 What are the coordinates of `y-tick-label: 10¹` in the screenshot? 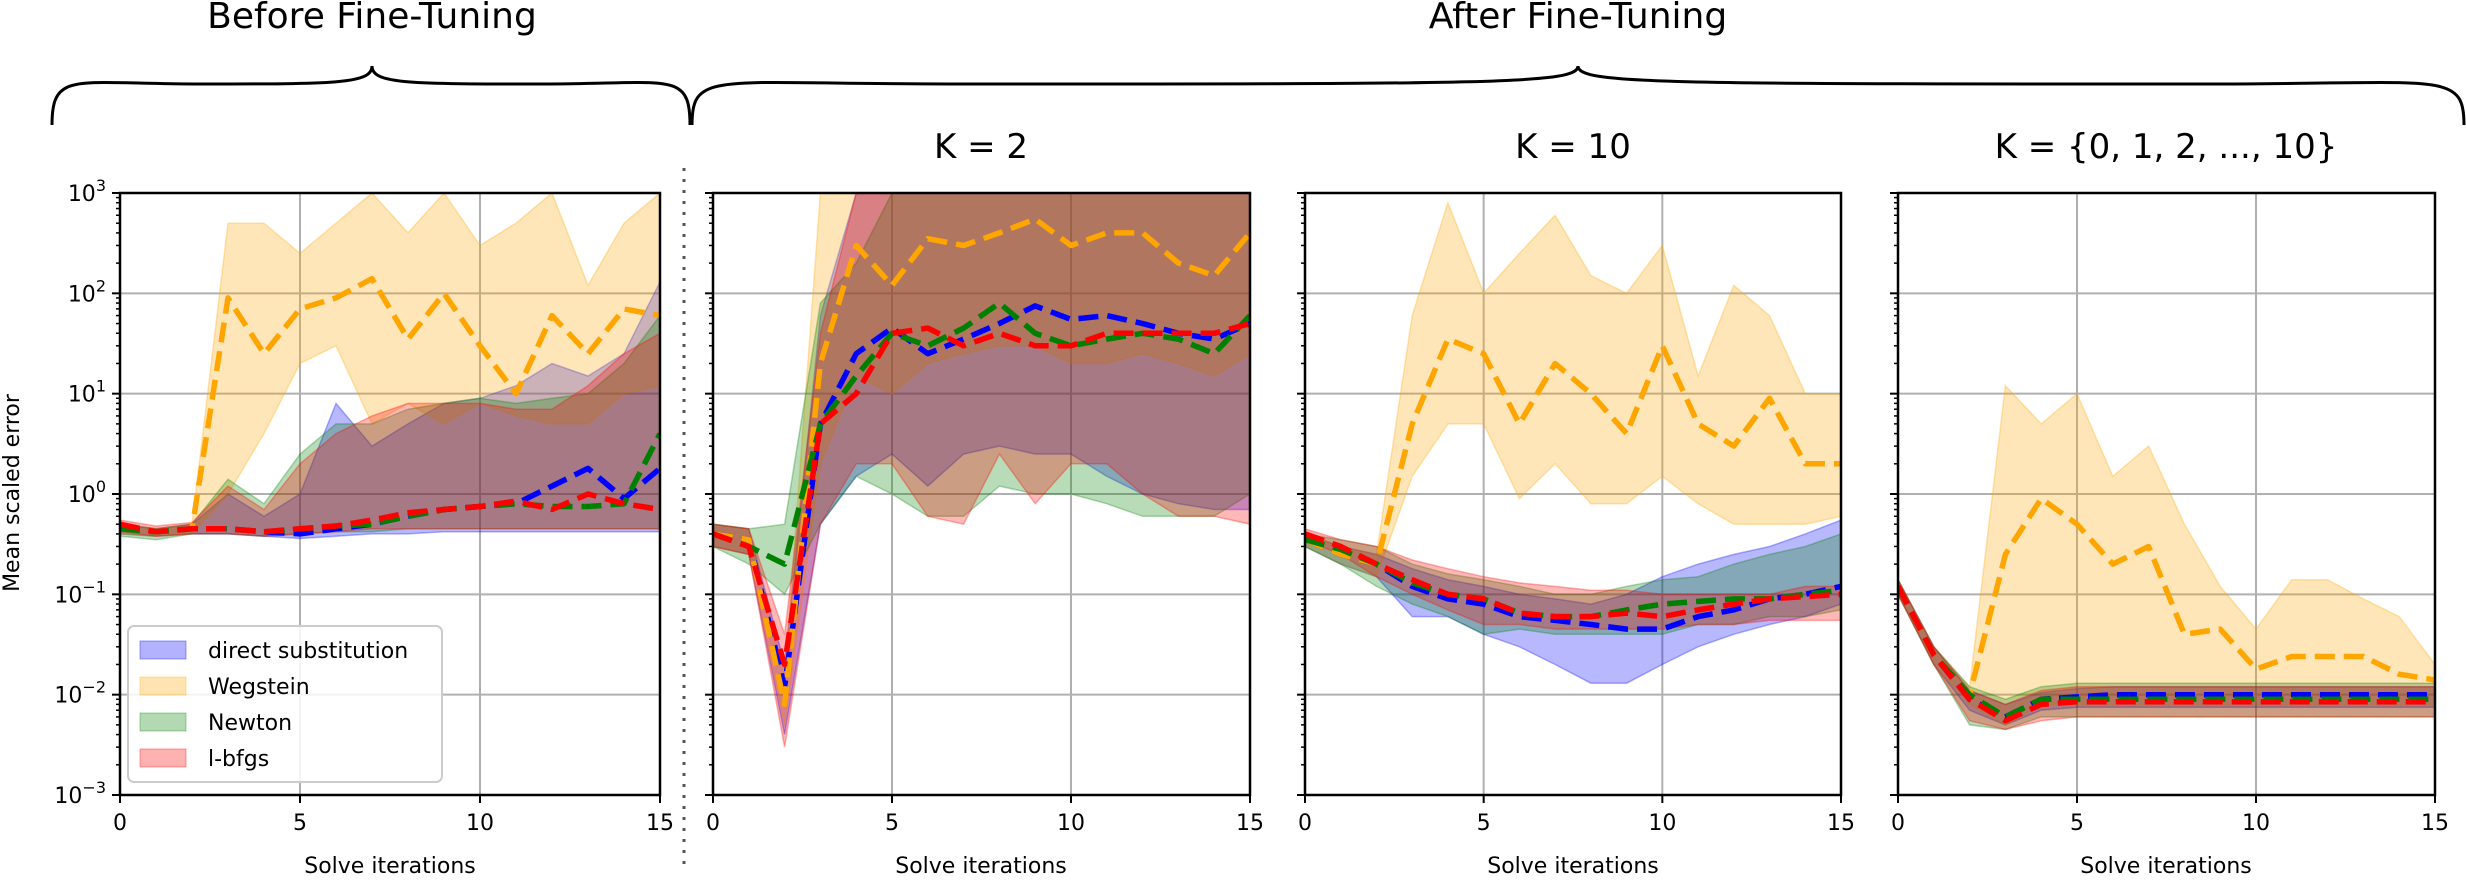 It's located at (87, 392).